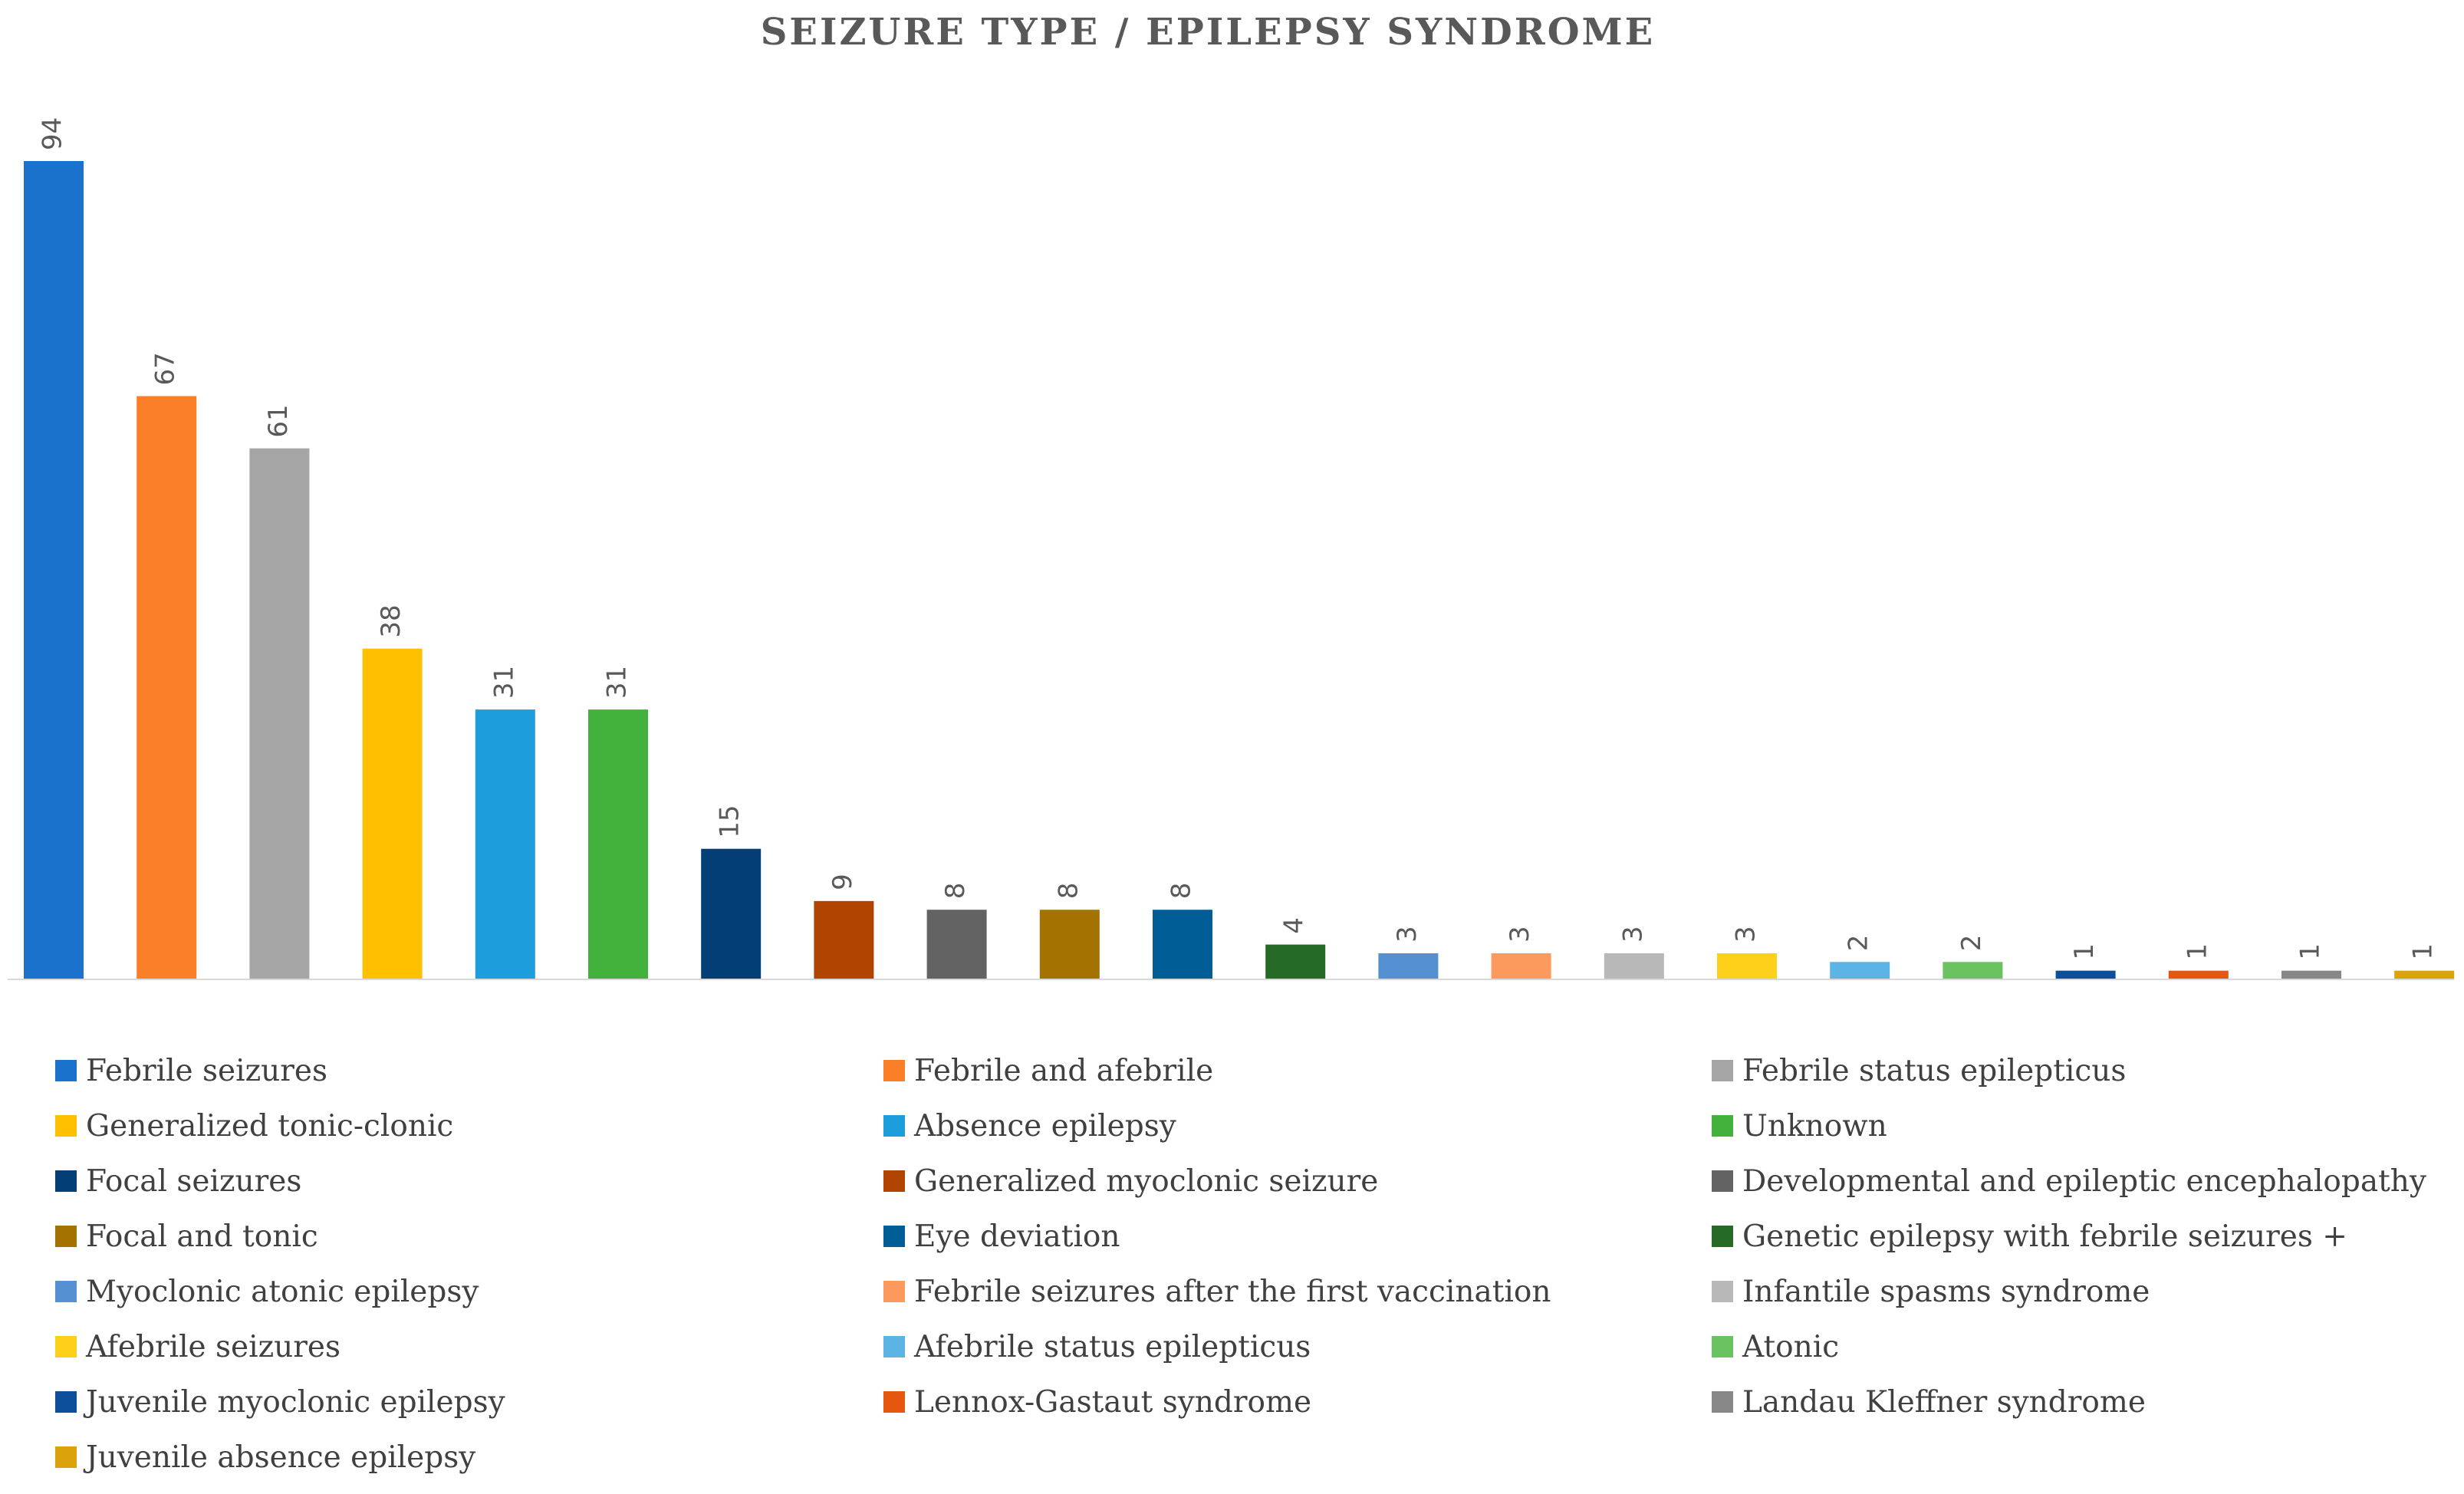 This screenshot has width=2464, height=1494. What do you see at coordinates (1791, 1346) in the screenshot?
I see `legend-label: Atonic` at bounding box center [1791, 1346].